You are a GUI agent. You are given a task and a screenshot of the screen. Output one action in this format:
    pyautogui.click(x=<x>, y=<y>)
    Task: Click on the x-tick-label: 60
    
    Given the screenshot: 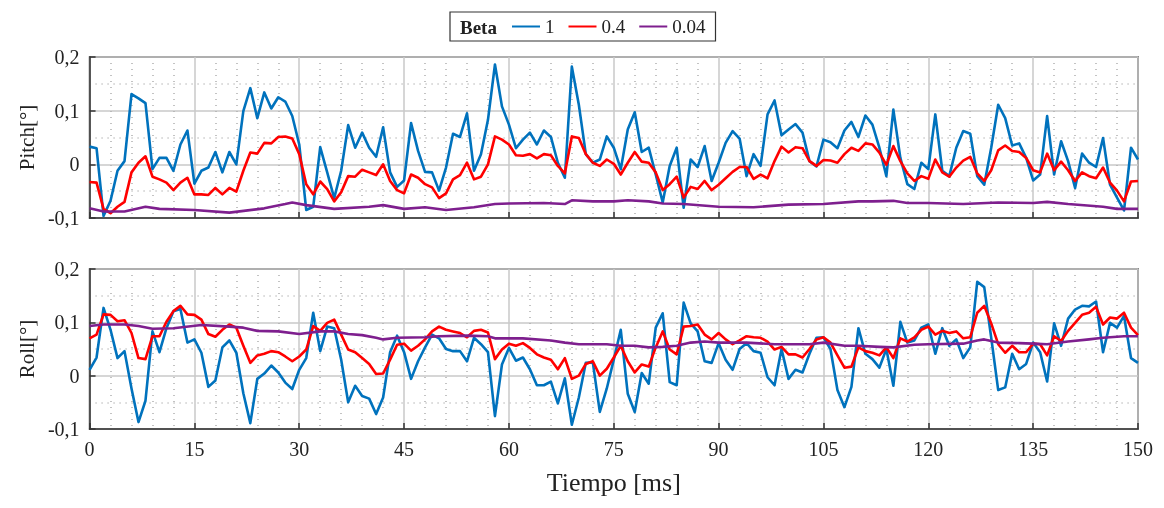 What is the action you would take?
    pyautogui.click(x=508, y=449)
    